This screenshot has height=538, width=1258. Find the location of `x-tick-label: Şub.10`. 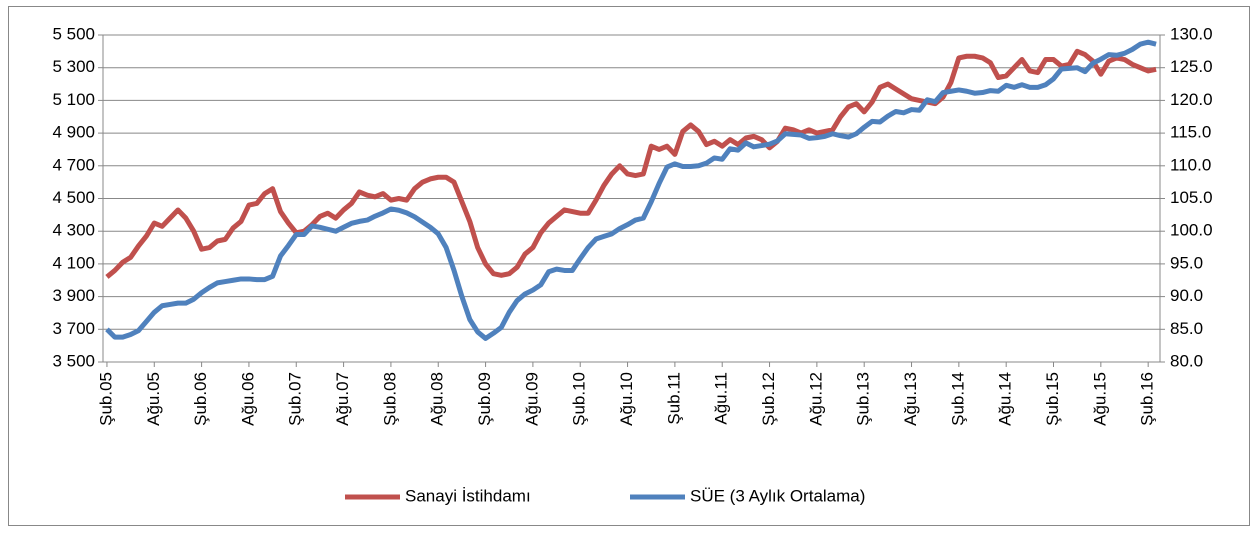

x-tick-label: Şub.10 is located at coordinates (579, 399).